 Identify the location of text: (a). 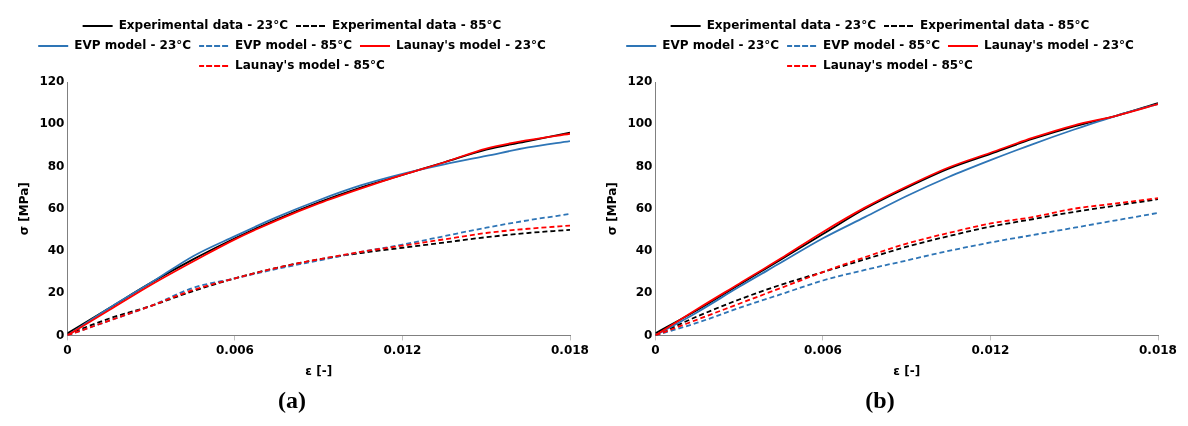
(292, 399).